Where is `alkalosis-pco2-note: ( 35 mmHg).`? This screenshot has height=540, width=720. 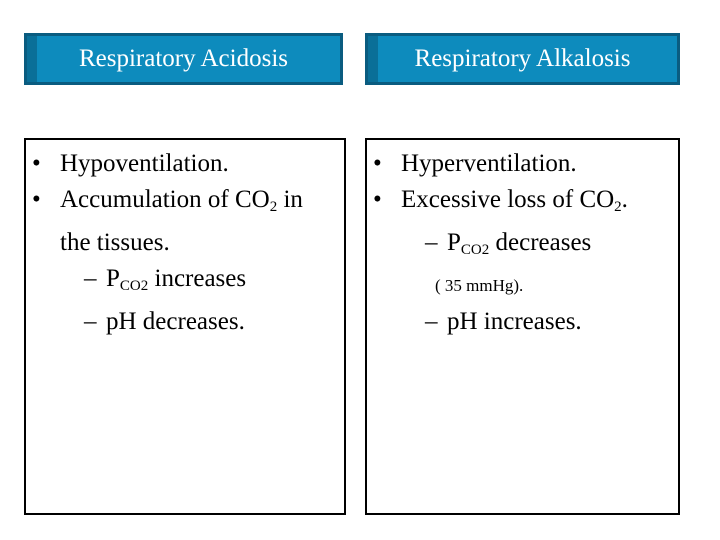 alkalosis-pco2-note: ( 35 mmHg). is located at coordinates (518, 286).